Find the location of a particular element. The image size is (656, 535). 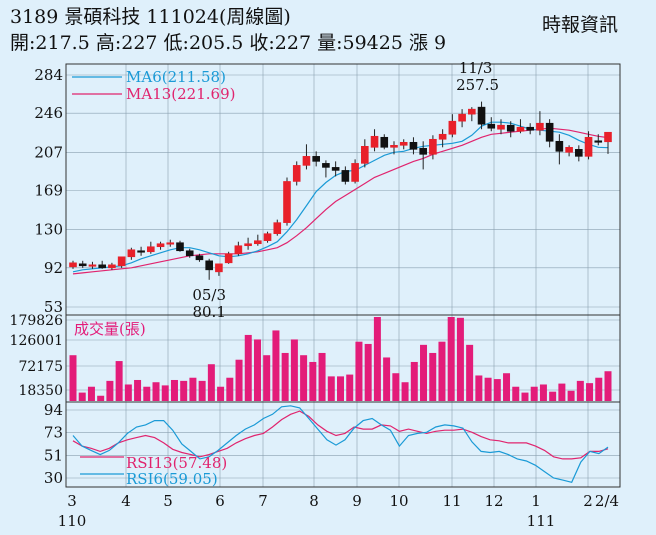

rsi6-line is located at coordinates (340, 444).